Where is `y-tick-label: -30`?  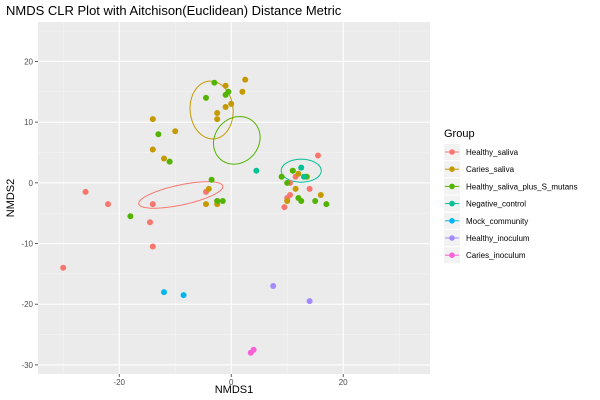 y-tick-label: -30 is located at coordinates (27, 365).